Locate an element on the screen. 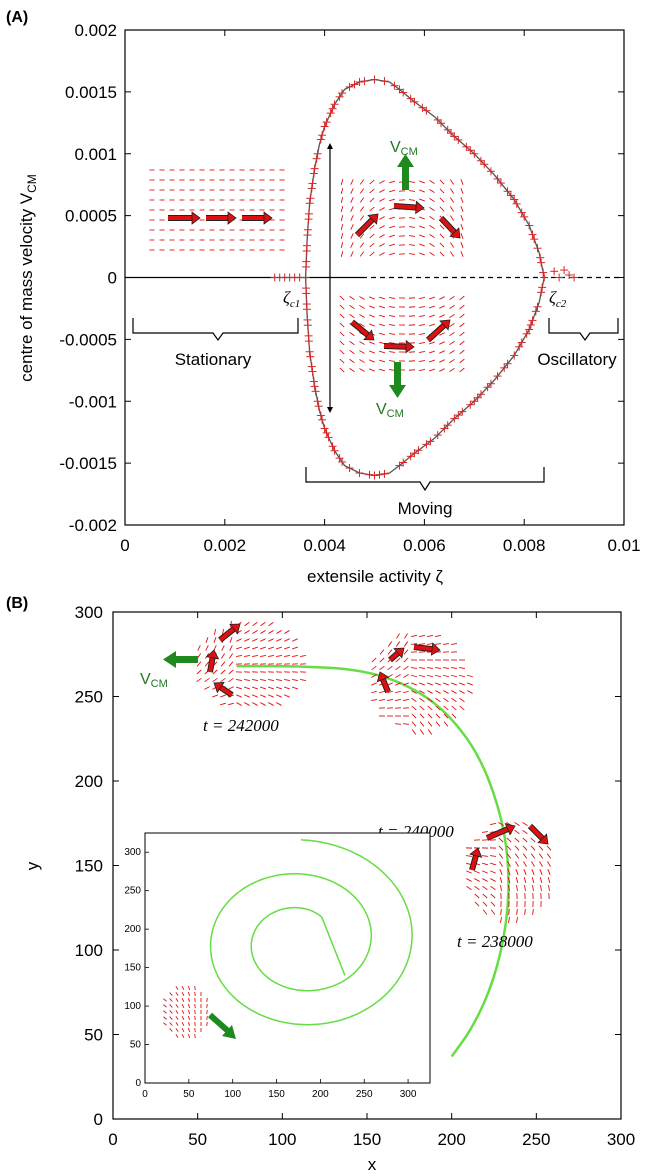 This screenshot has width=645, height=1176. y-tick-label: 50 is located at coordinates (93, 1035).